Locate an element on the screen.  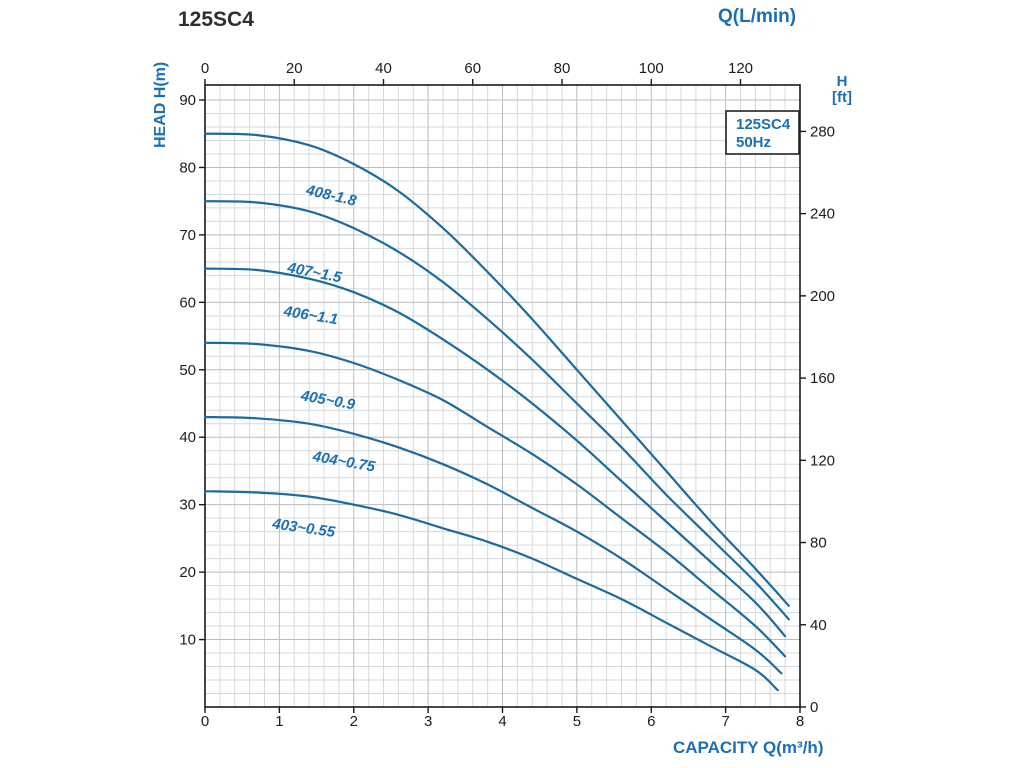
top-tick-label: 20 is located at coordinates (294, 68).